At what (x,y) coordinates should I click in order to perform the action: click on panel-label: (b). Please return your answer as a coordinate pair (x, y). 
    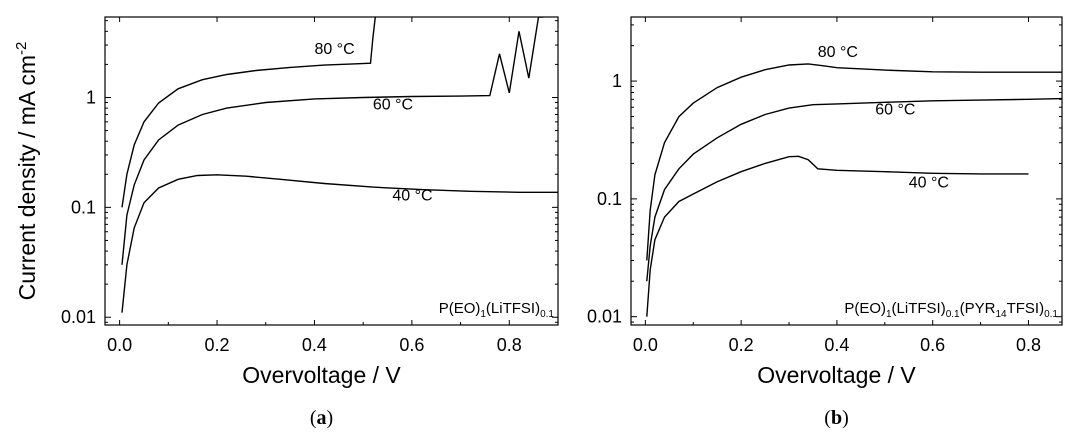
    Looking at the image, I should click on (836, 418).